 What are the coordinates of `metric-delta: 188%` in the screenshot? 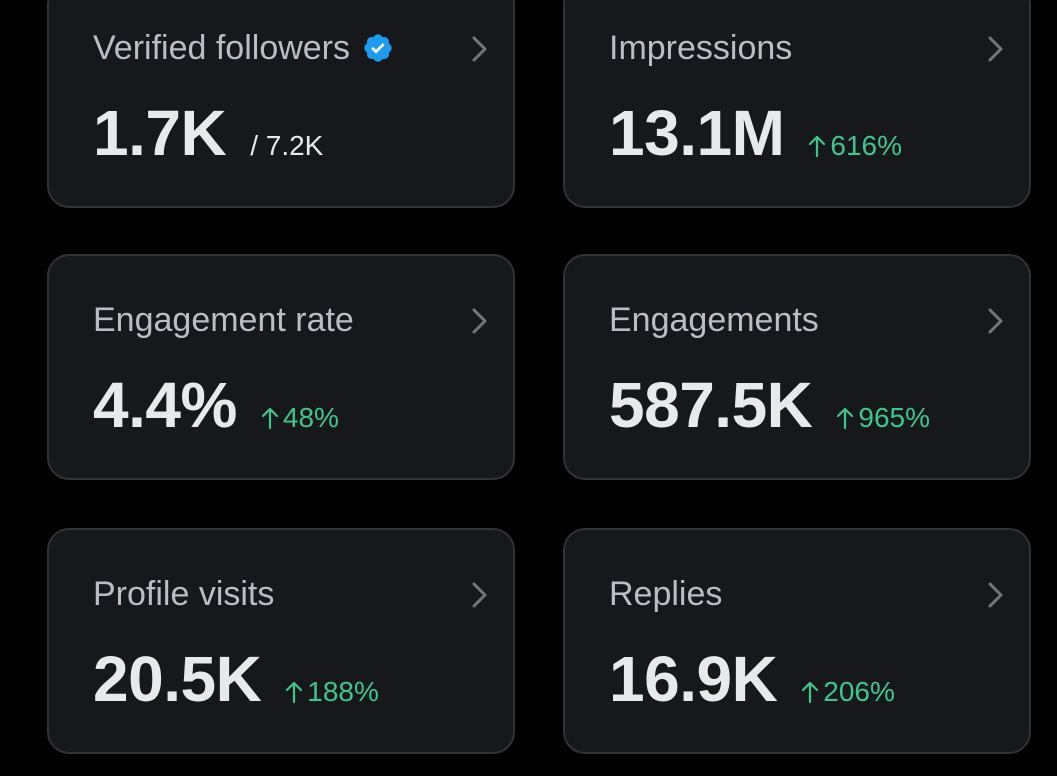 It's located at (332, 692).